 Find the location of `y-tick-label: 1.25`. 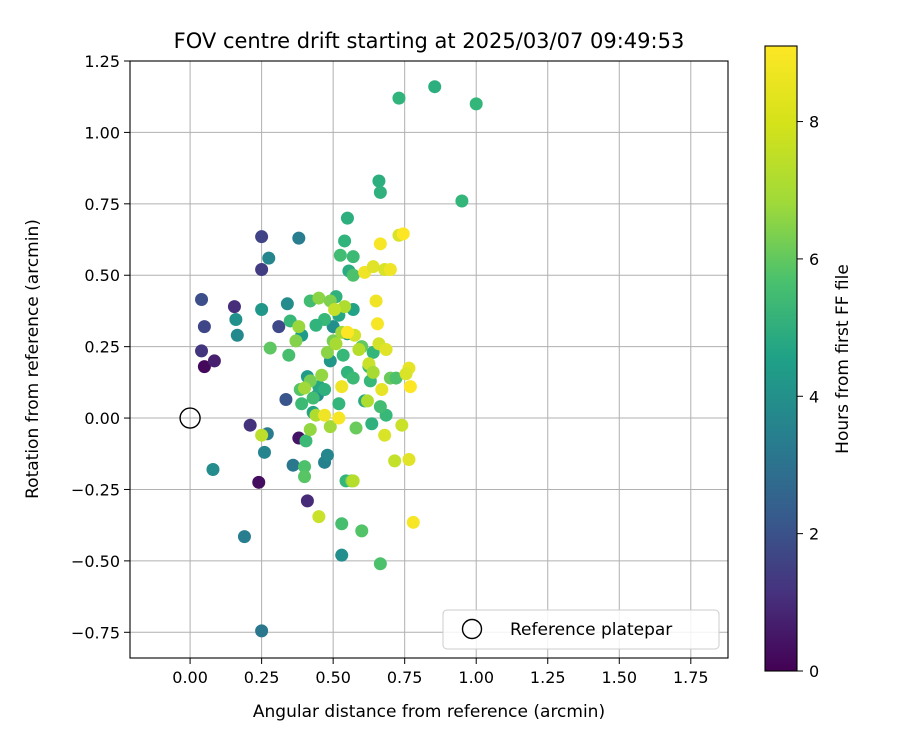

y-tick-label: 1.25 is located at coordinates (102, 61).